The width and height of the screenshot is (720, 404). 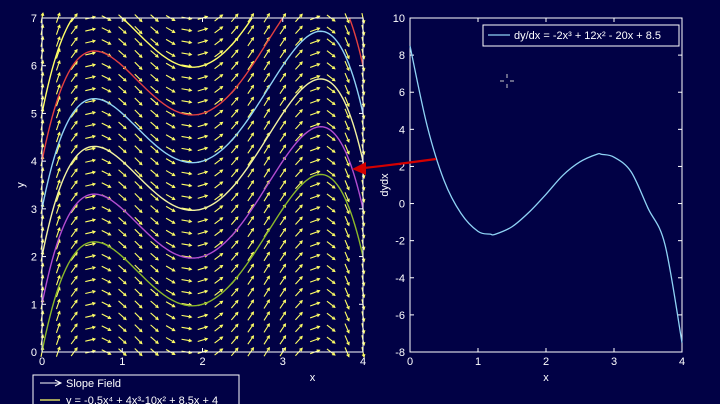 I want to click on annotation-arrow-shaft, so click(x=400, y=163).